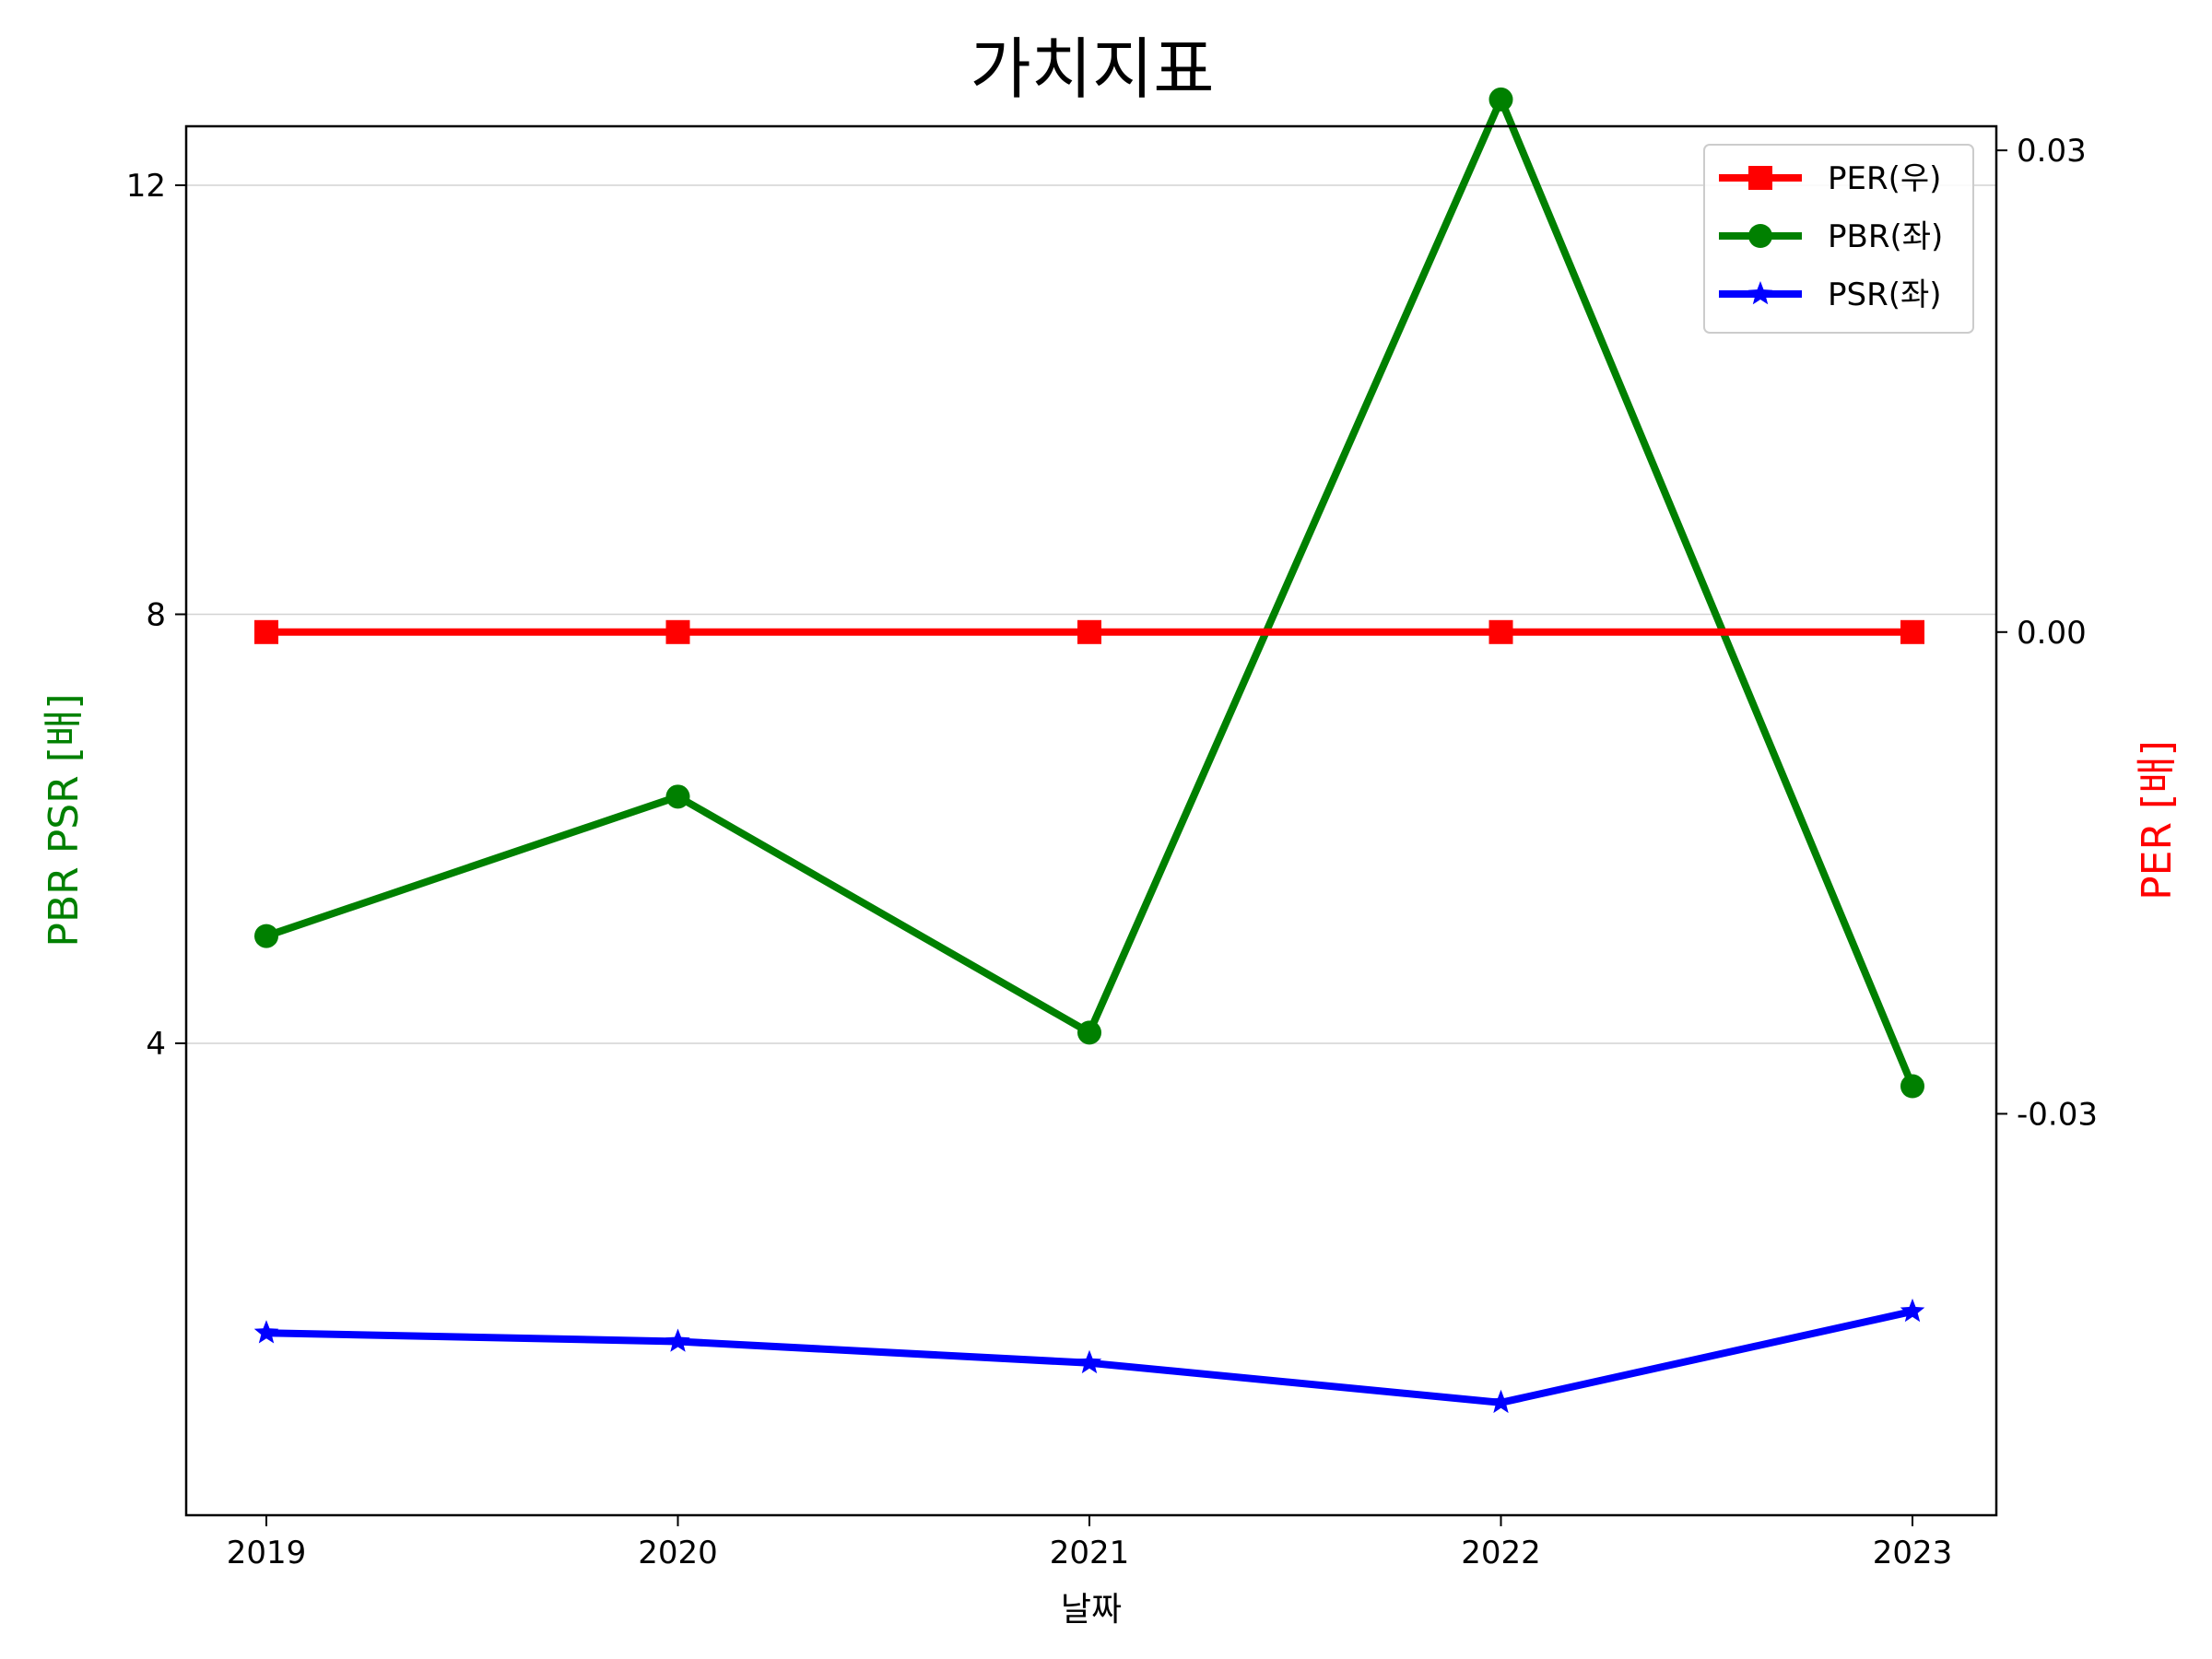 The width and height of the screenshot is (2212, 1659). Describe the element at coordinates (2052, 633) in the screenshot. I see `right-y-tick-label: 0.00` at that location.